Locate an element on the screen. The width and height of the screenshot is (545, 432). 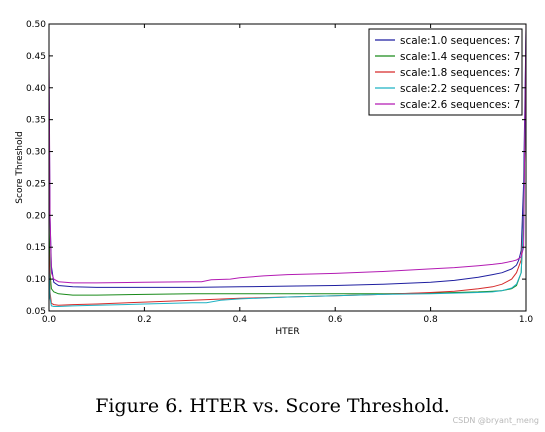
legend-label-2: scale:1.4 sequences: 7 is located at coordinates (460, 57).